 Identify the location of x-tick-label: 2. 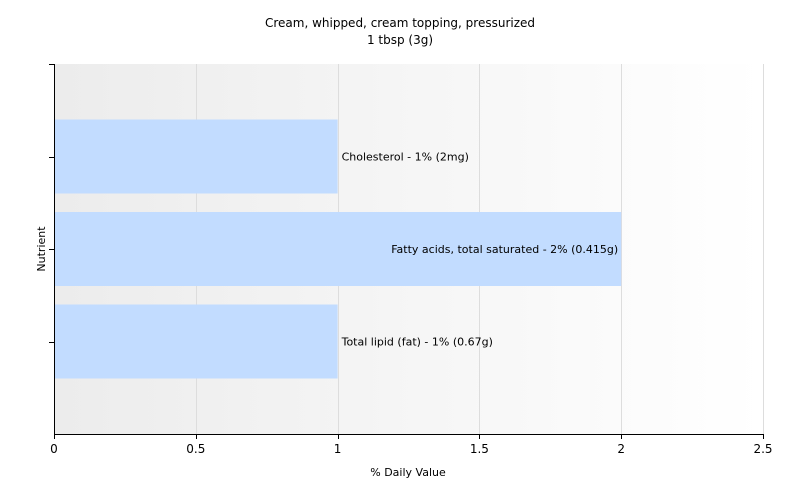
(621, 449).